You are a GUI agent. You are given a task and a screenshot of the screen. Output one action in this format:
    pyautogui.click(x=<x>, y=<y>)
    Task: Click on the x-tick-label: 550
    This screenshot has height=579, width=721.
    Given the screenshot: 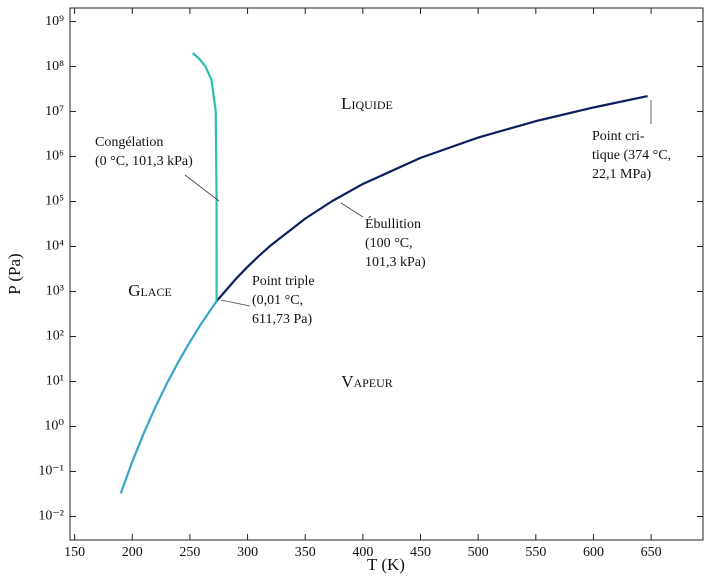 What is the action you would take?
    pyautogui.click(x=535, y=552)
    